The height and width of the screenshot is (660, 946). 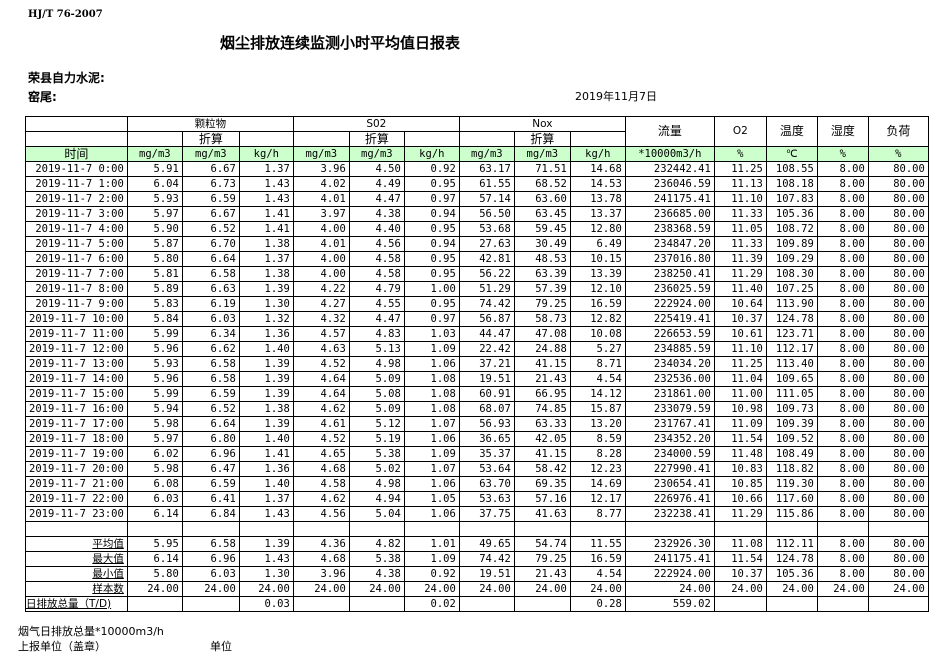 I want to click on data-cell: 1.39, so click(x=266, y=544).